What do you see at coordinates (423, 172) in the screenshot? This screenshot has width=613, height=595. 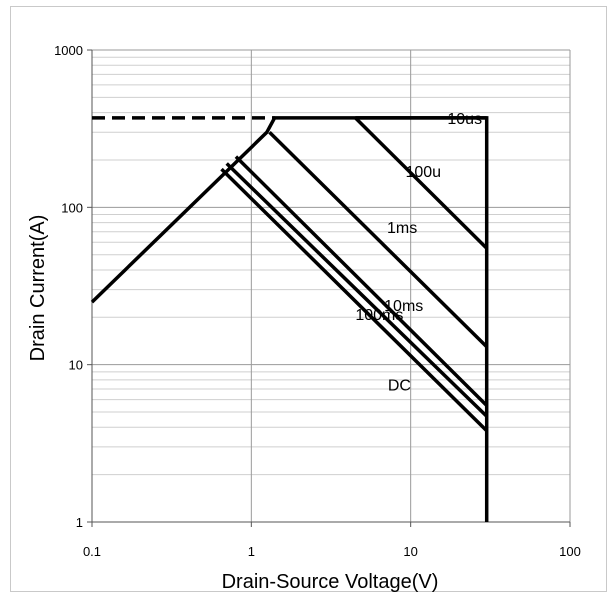 I see `curve-label-100u: 100u` at bounding box center [423, 172].